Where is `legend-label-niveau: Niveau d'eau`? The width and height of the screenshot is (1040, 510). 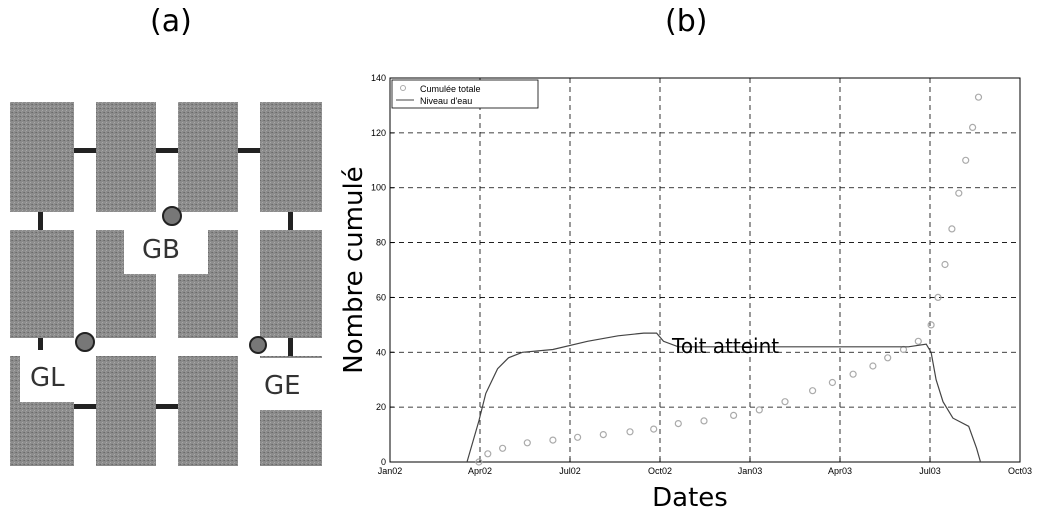 legend-label-niveau: Niveau d'eau is located at coordinates (446, 101).